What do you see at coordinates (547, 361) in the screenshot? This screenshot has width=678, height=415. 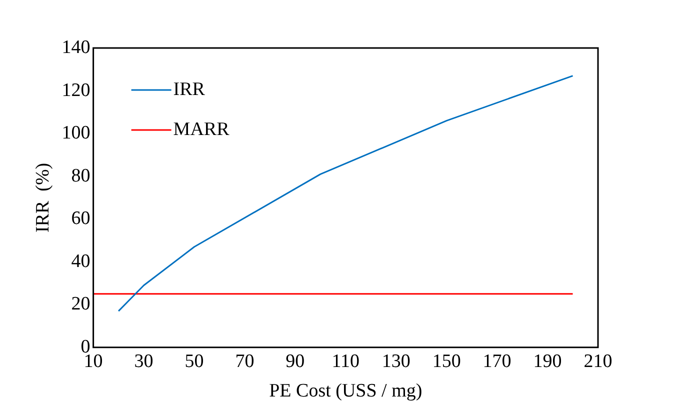 I see `x-tick-label: 190` at bounding box center [547, 361].